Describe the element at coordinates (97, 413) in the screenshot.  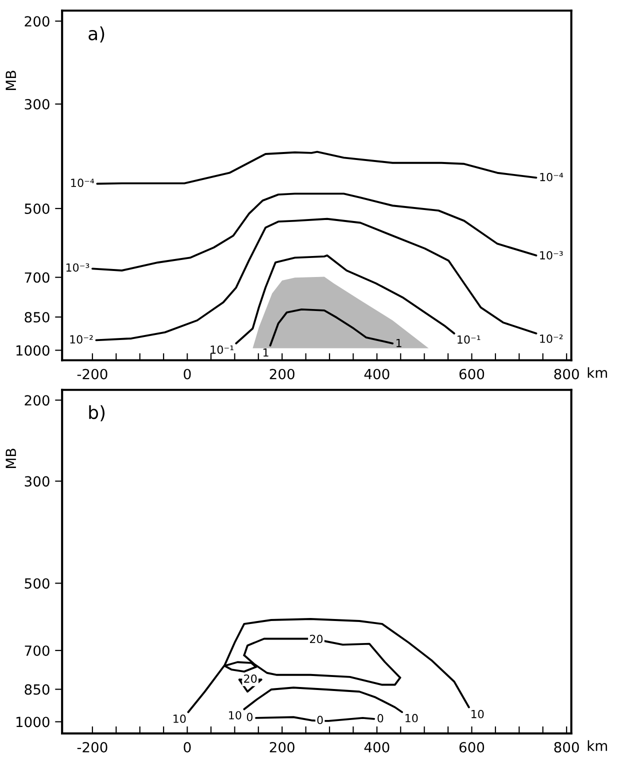
I see `annotation: b)` at that location.